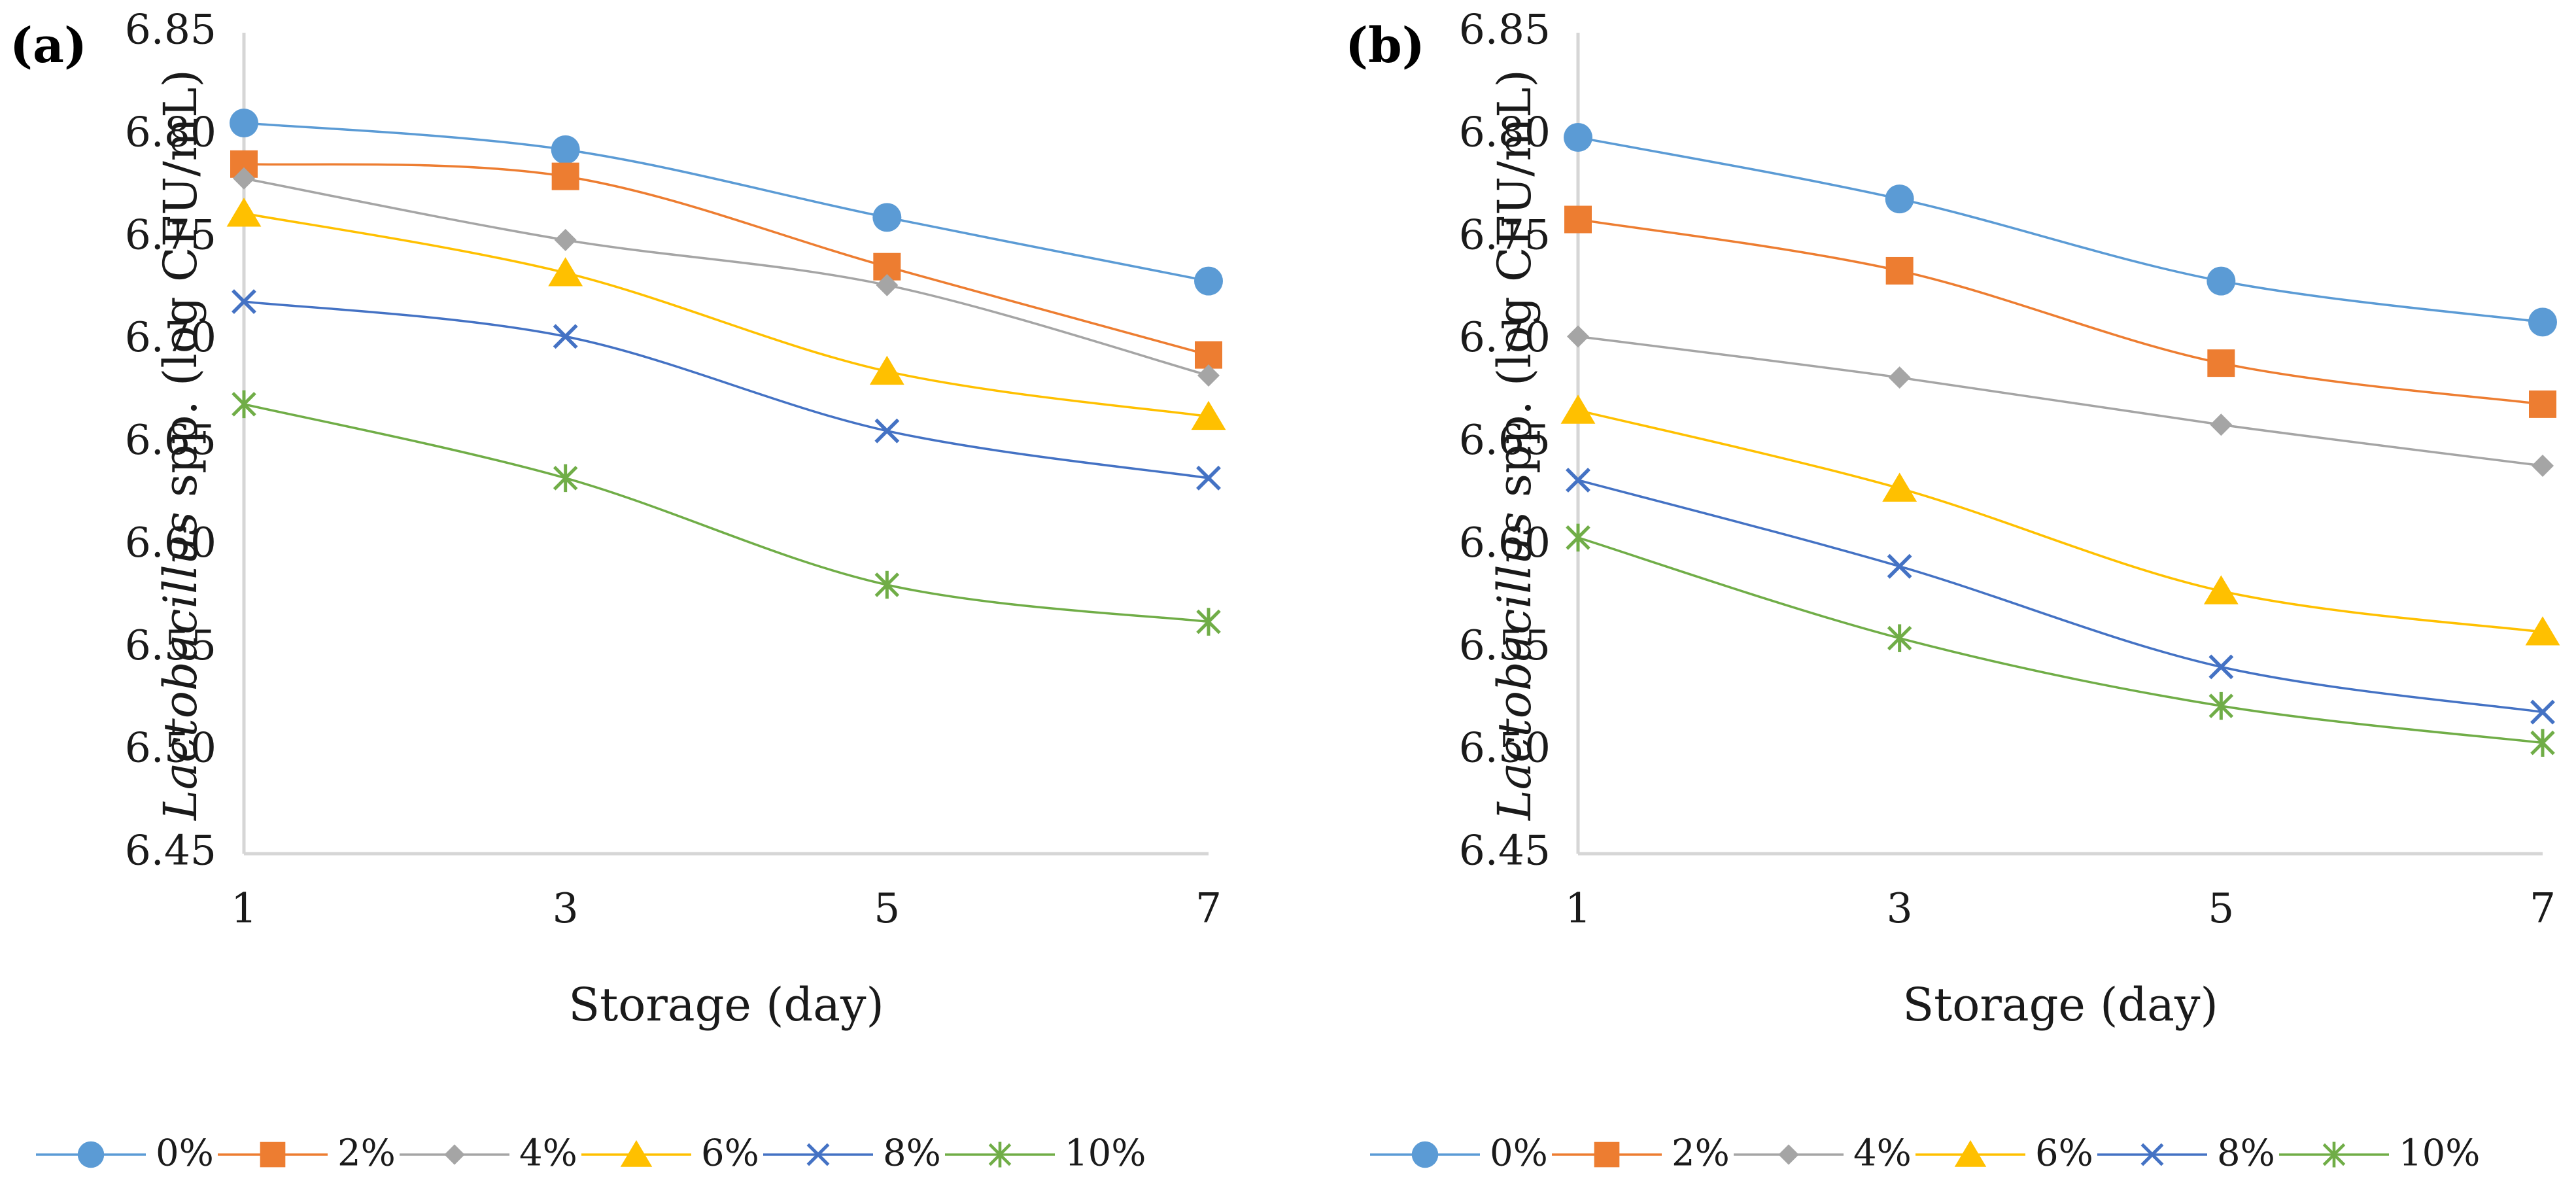  What do you see at coordinates (181, 667) in the screenshot?
I see `y-axis-title-genus: Lactobacillus` at bounding box center [181, 667].